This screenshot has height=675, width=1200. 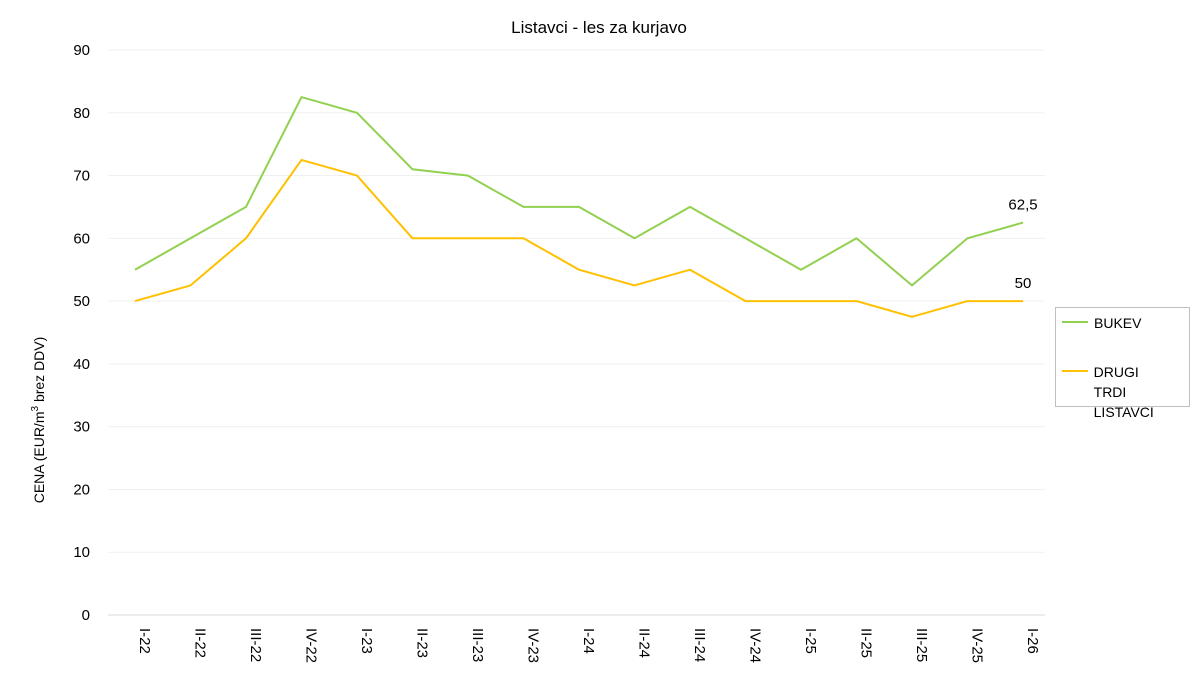 What do you see at coordinates (81, 301) in the screenshot?
I see `y-tick-label: 50` at bounding box center [81, 301].